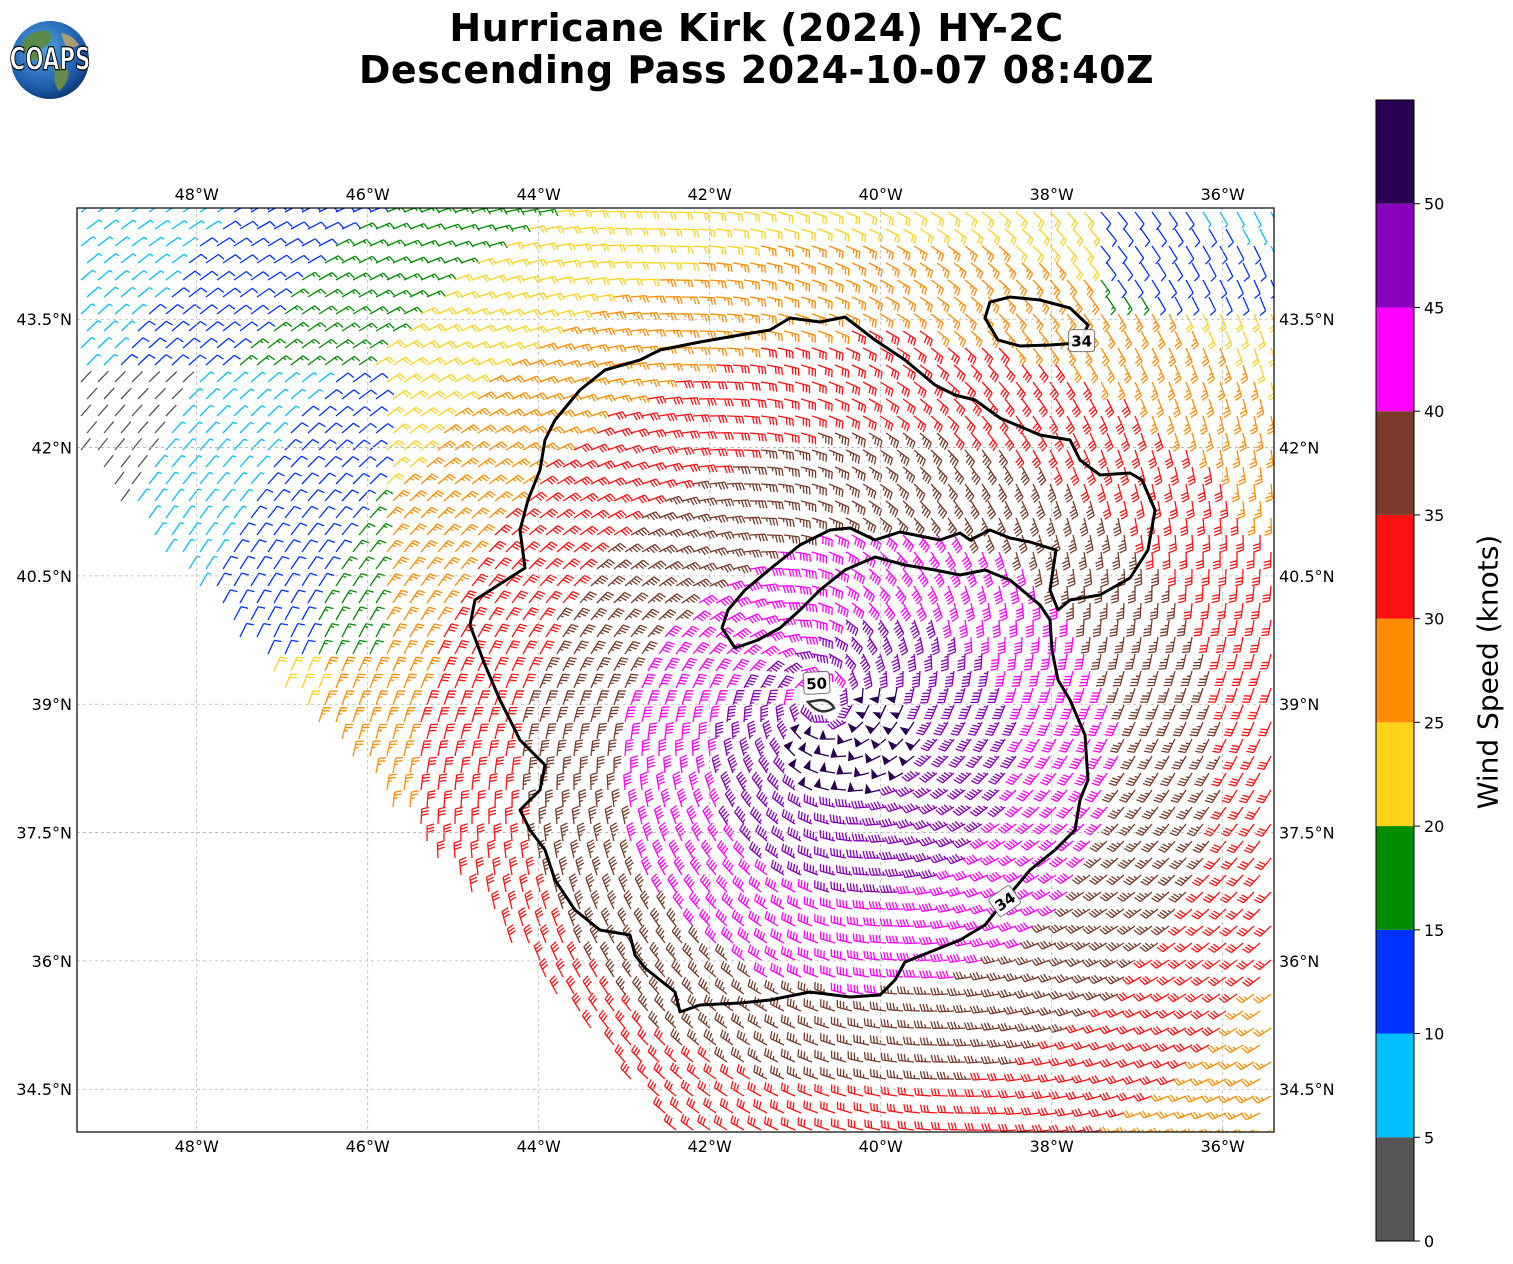 This screenshot has height=1264, width=1513. I want to click on lat-tick-label-right: 37.5°N, so click(1307, 833).